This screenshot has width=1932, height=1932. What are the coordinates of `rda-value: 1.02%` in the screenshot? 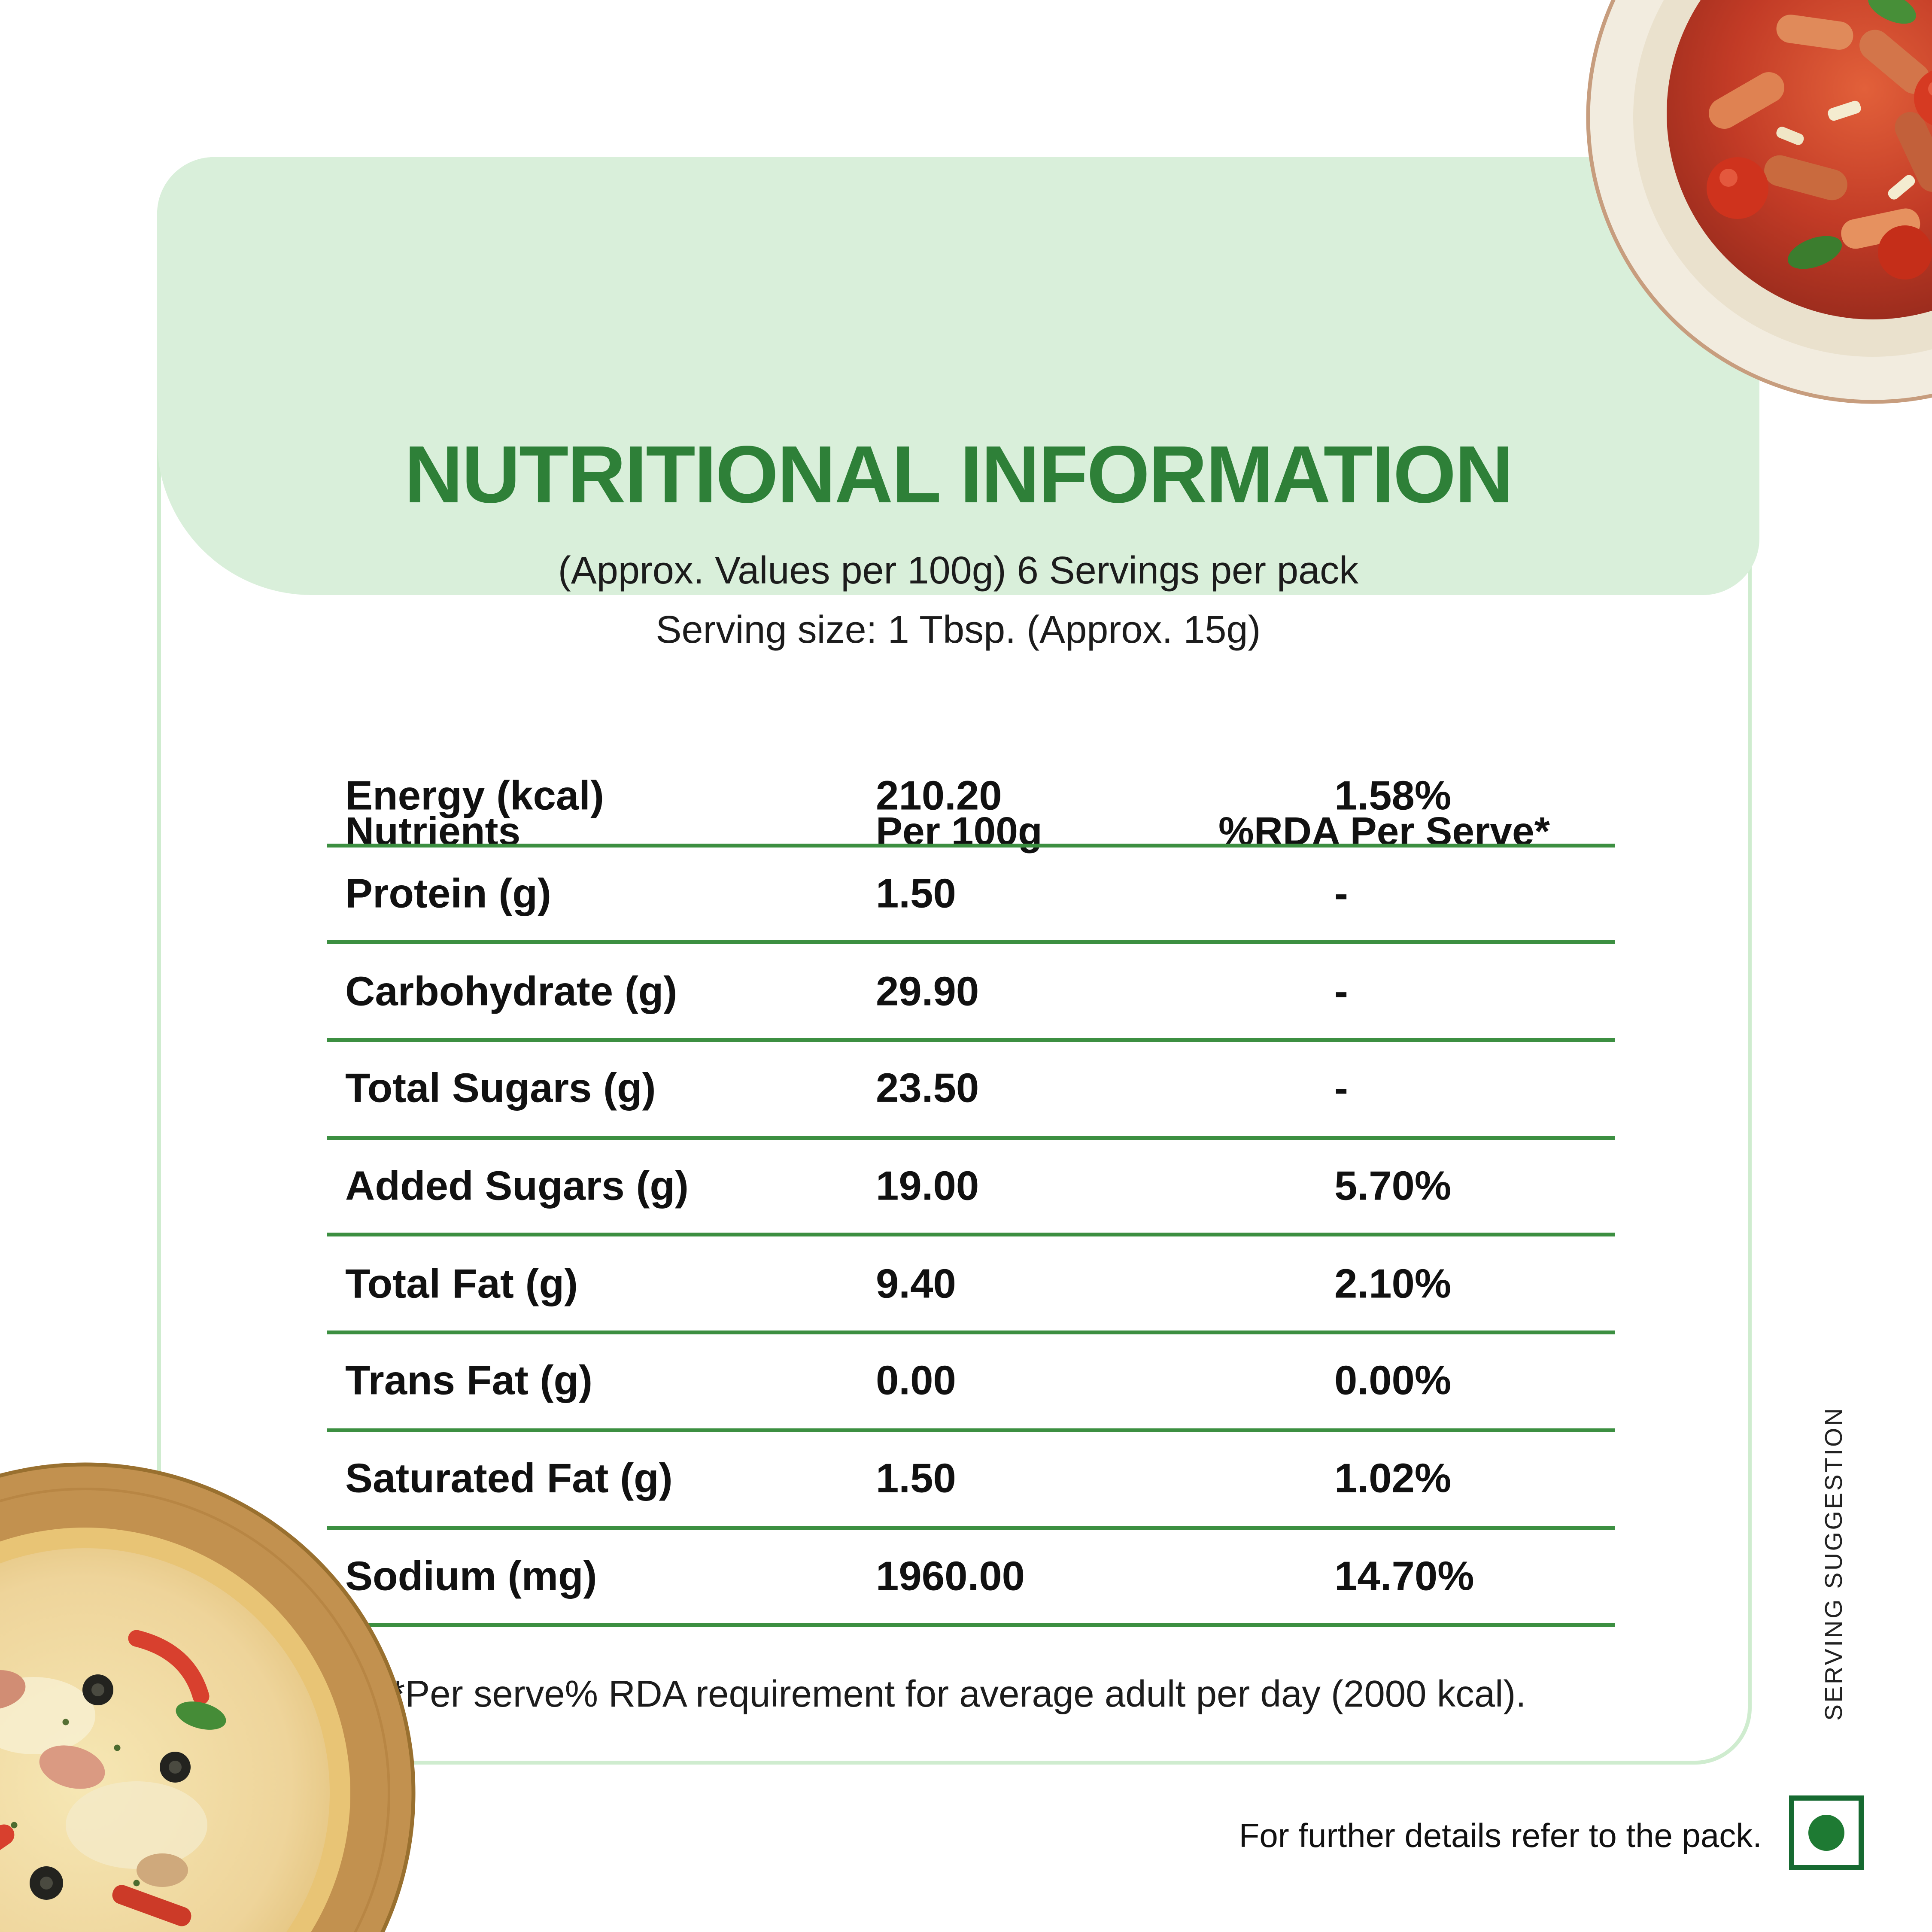 It's located at (1393, 1478).